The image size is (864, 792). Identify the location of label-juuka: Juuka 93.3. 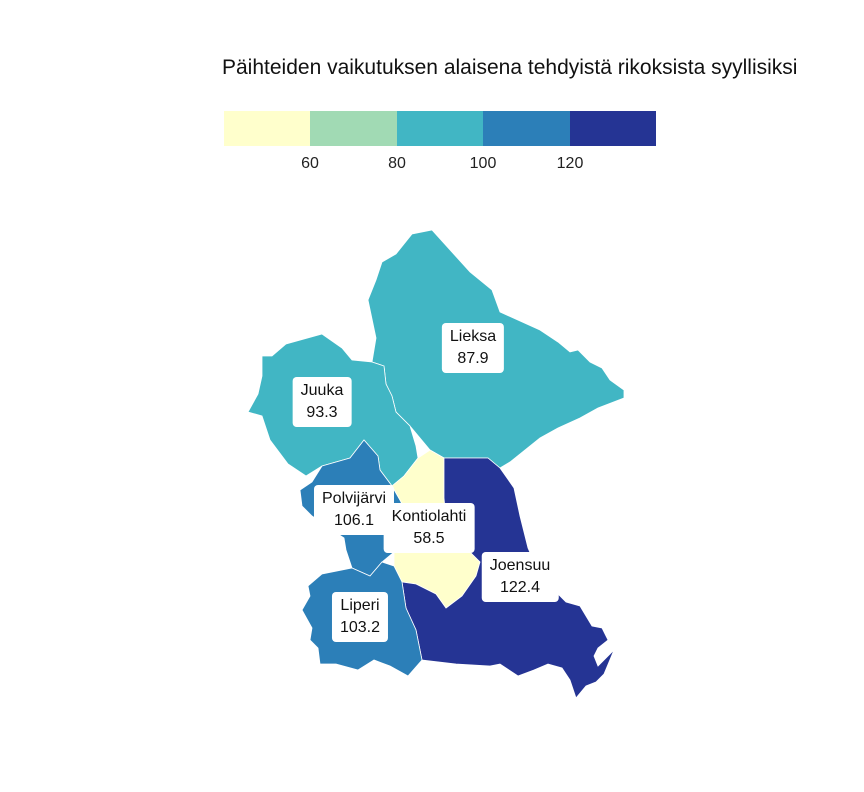
(322, 402).